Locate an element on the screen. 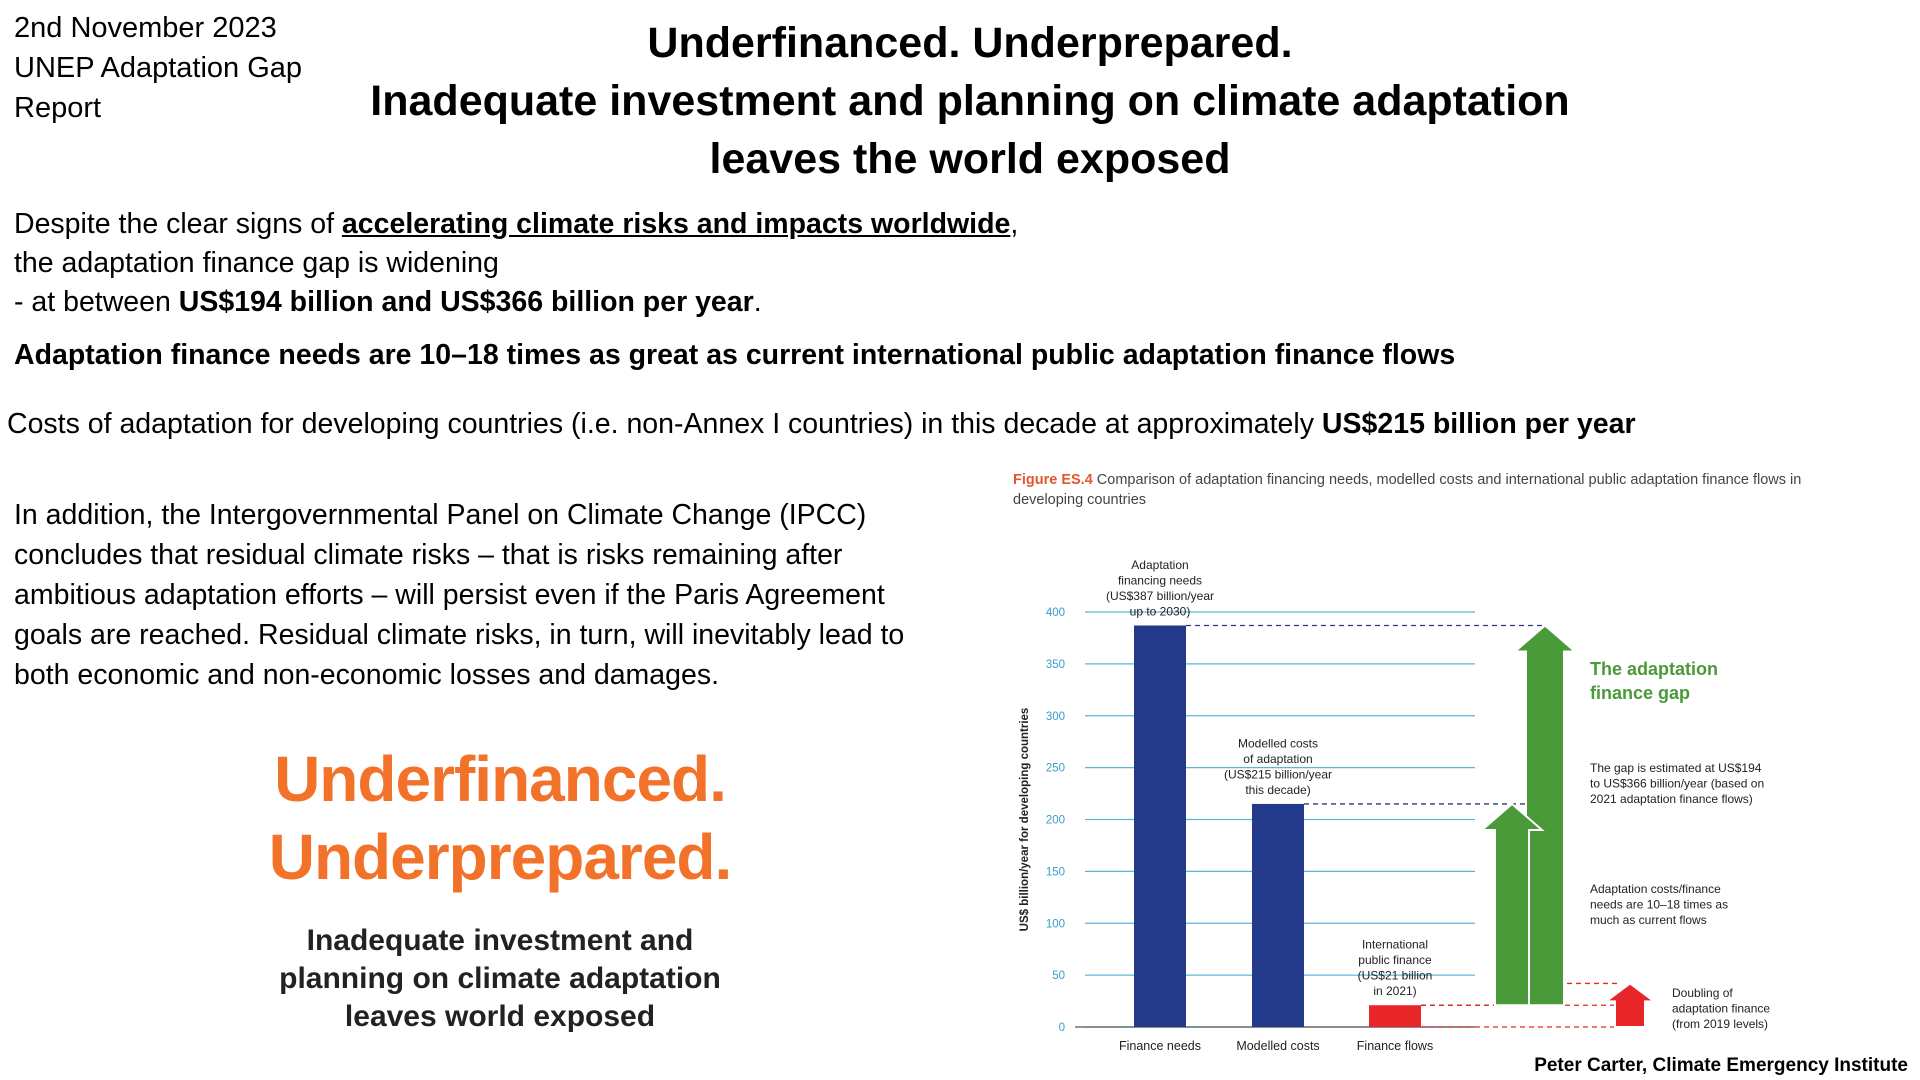 This screenshot has width=1920, height=1080. p1-comma: , is located at coordinates (1014, 224).